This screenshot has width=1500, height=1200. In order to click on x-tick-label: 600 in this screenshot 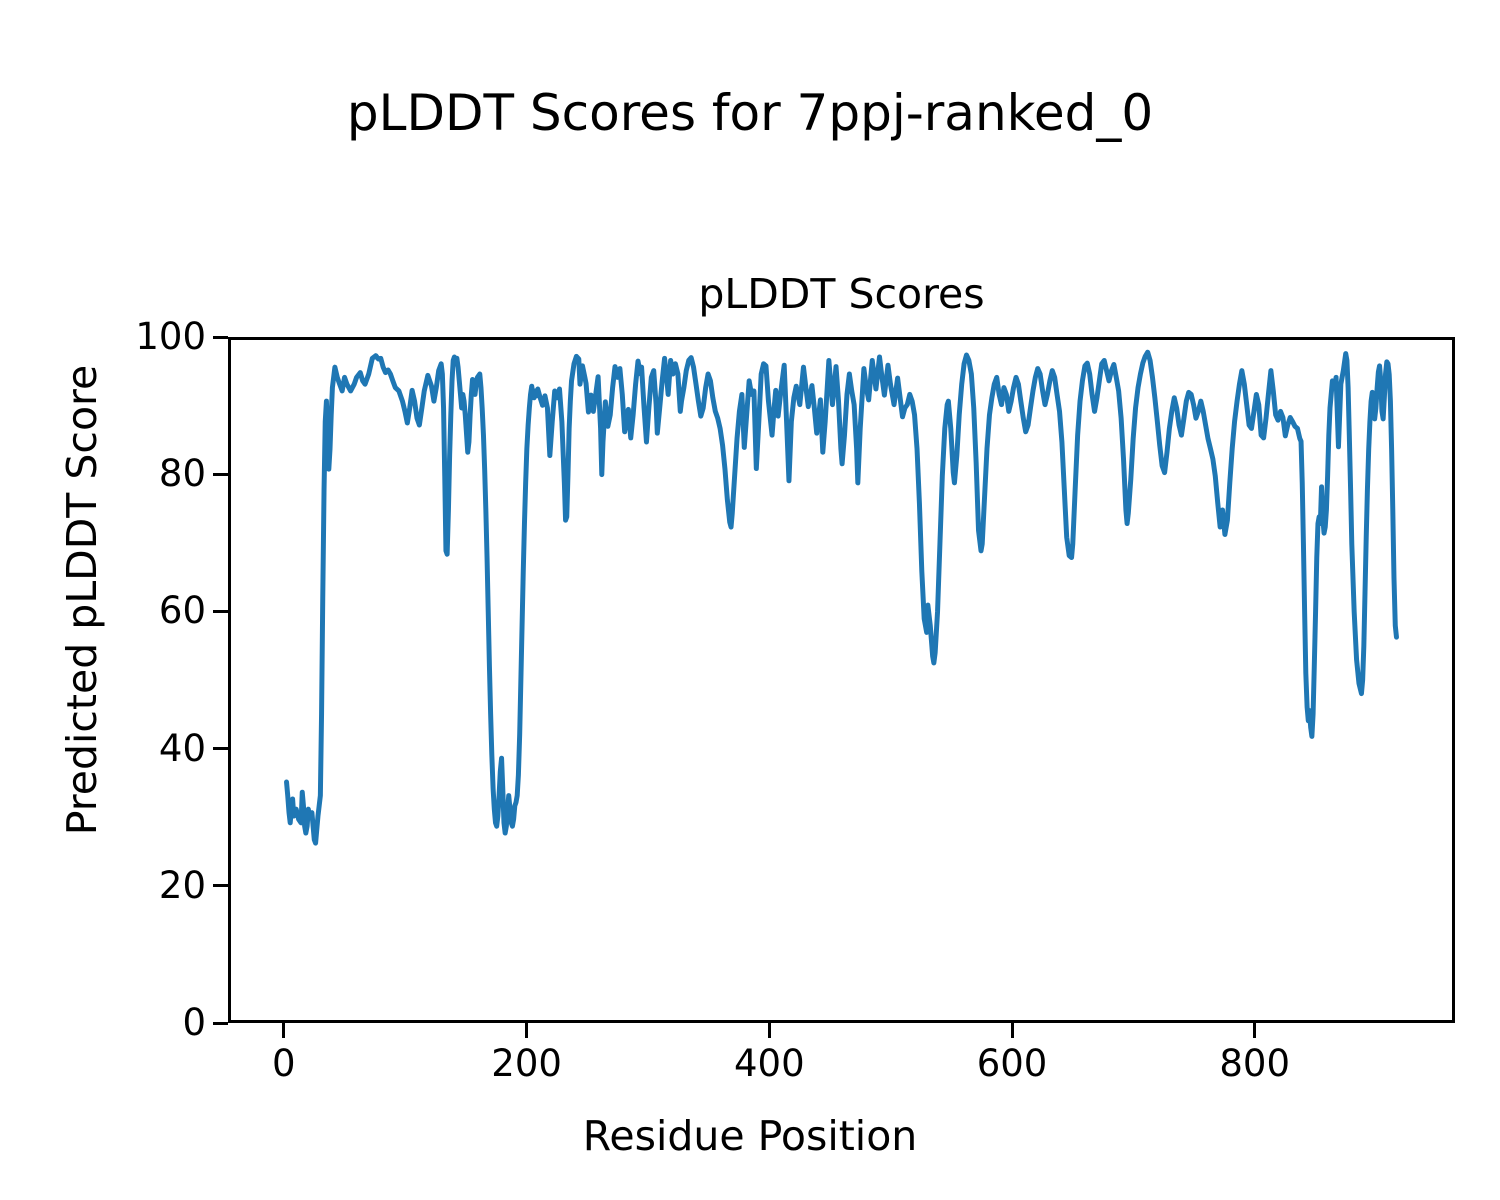, I will do `click(1012, 1063)`.